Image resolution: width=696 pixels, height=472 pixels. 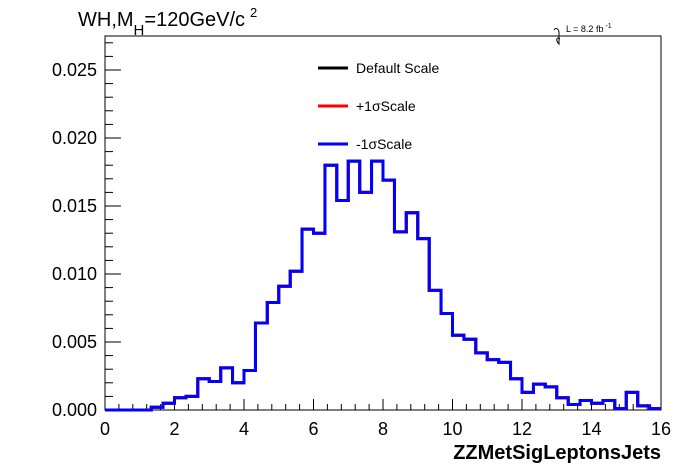 What do you see at coordinates (74, 138) in the screenshot?
I see `y-tick-label: 0.020` at bounding box center [74, 138].